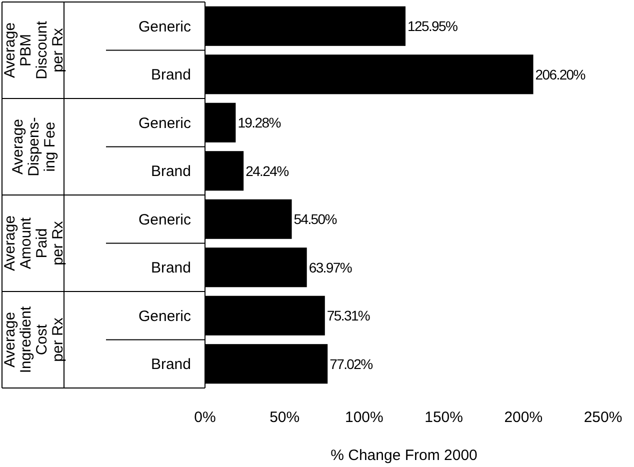 This screenshot has height=467, width=634. I want to click on text: Average Amount Paid per Rx, so click(33, 243).